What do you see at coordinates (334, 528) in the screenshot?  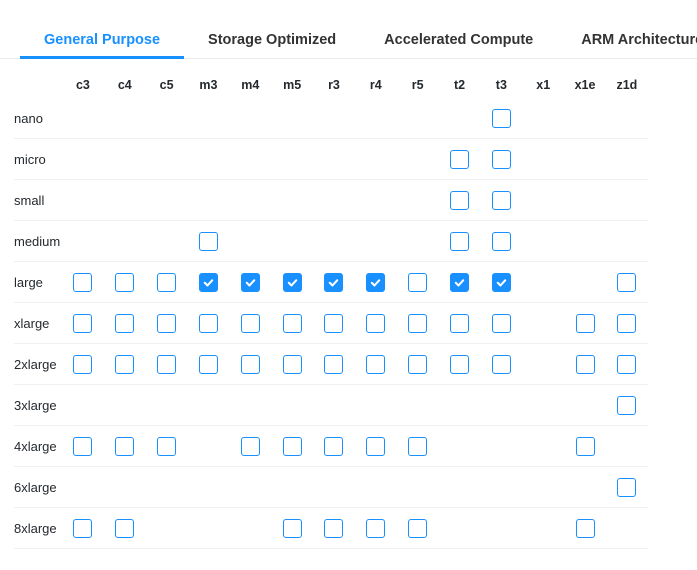 I see `checkbox-r3-8xlarge` at bounding box center [334, 528].